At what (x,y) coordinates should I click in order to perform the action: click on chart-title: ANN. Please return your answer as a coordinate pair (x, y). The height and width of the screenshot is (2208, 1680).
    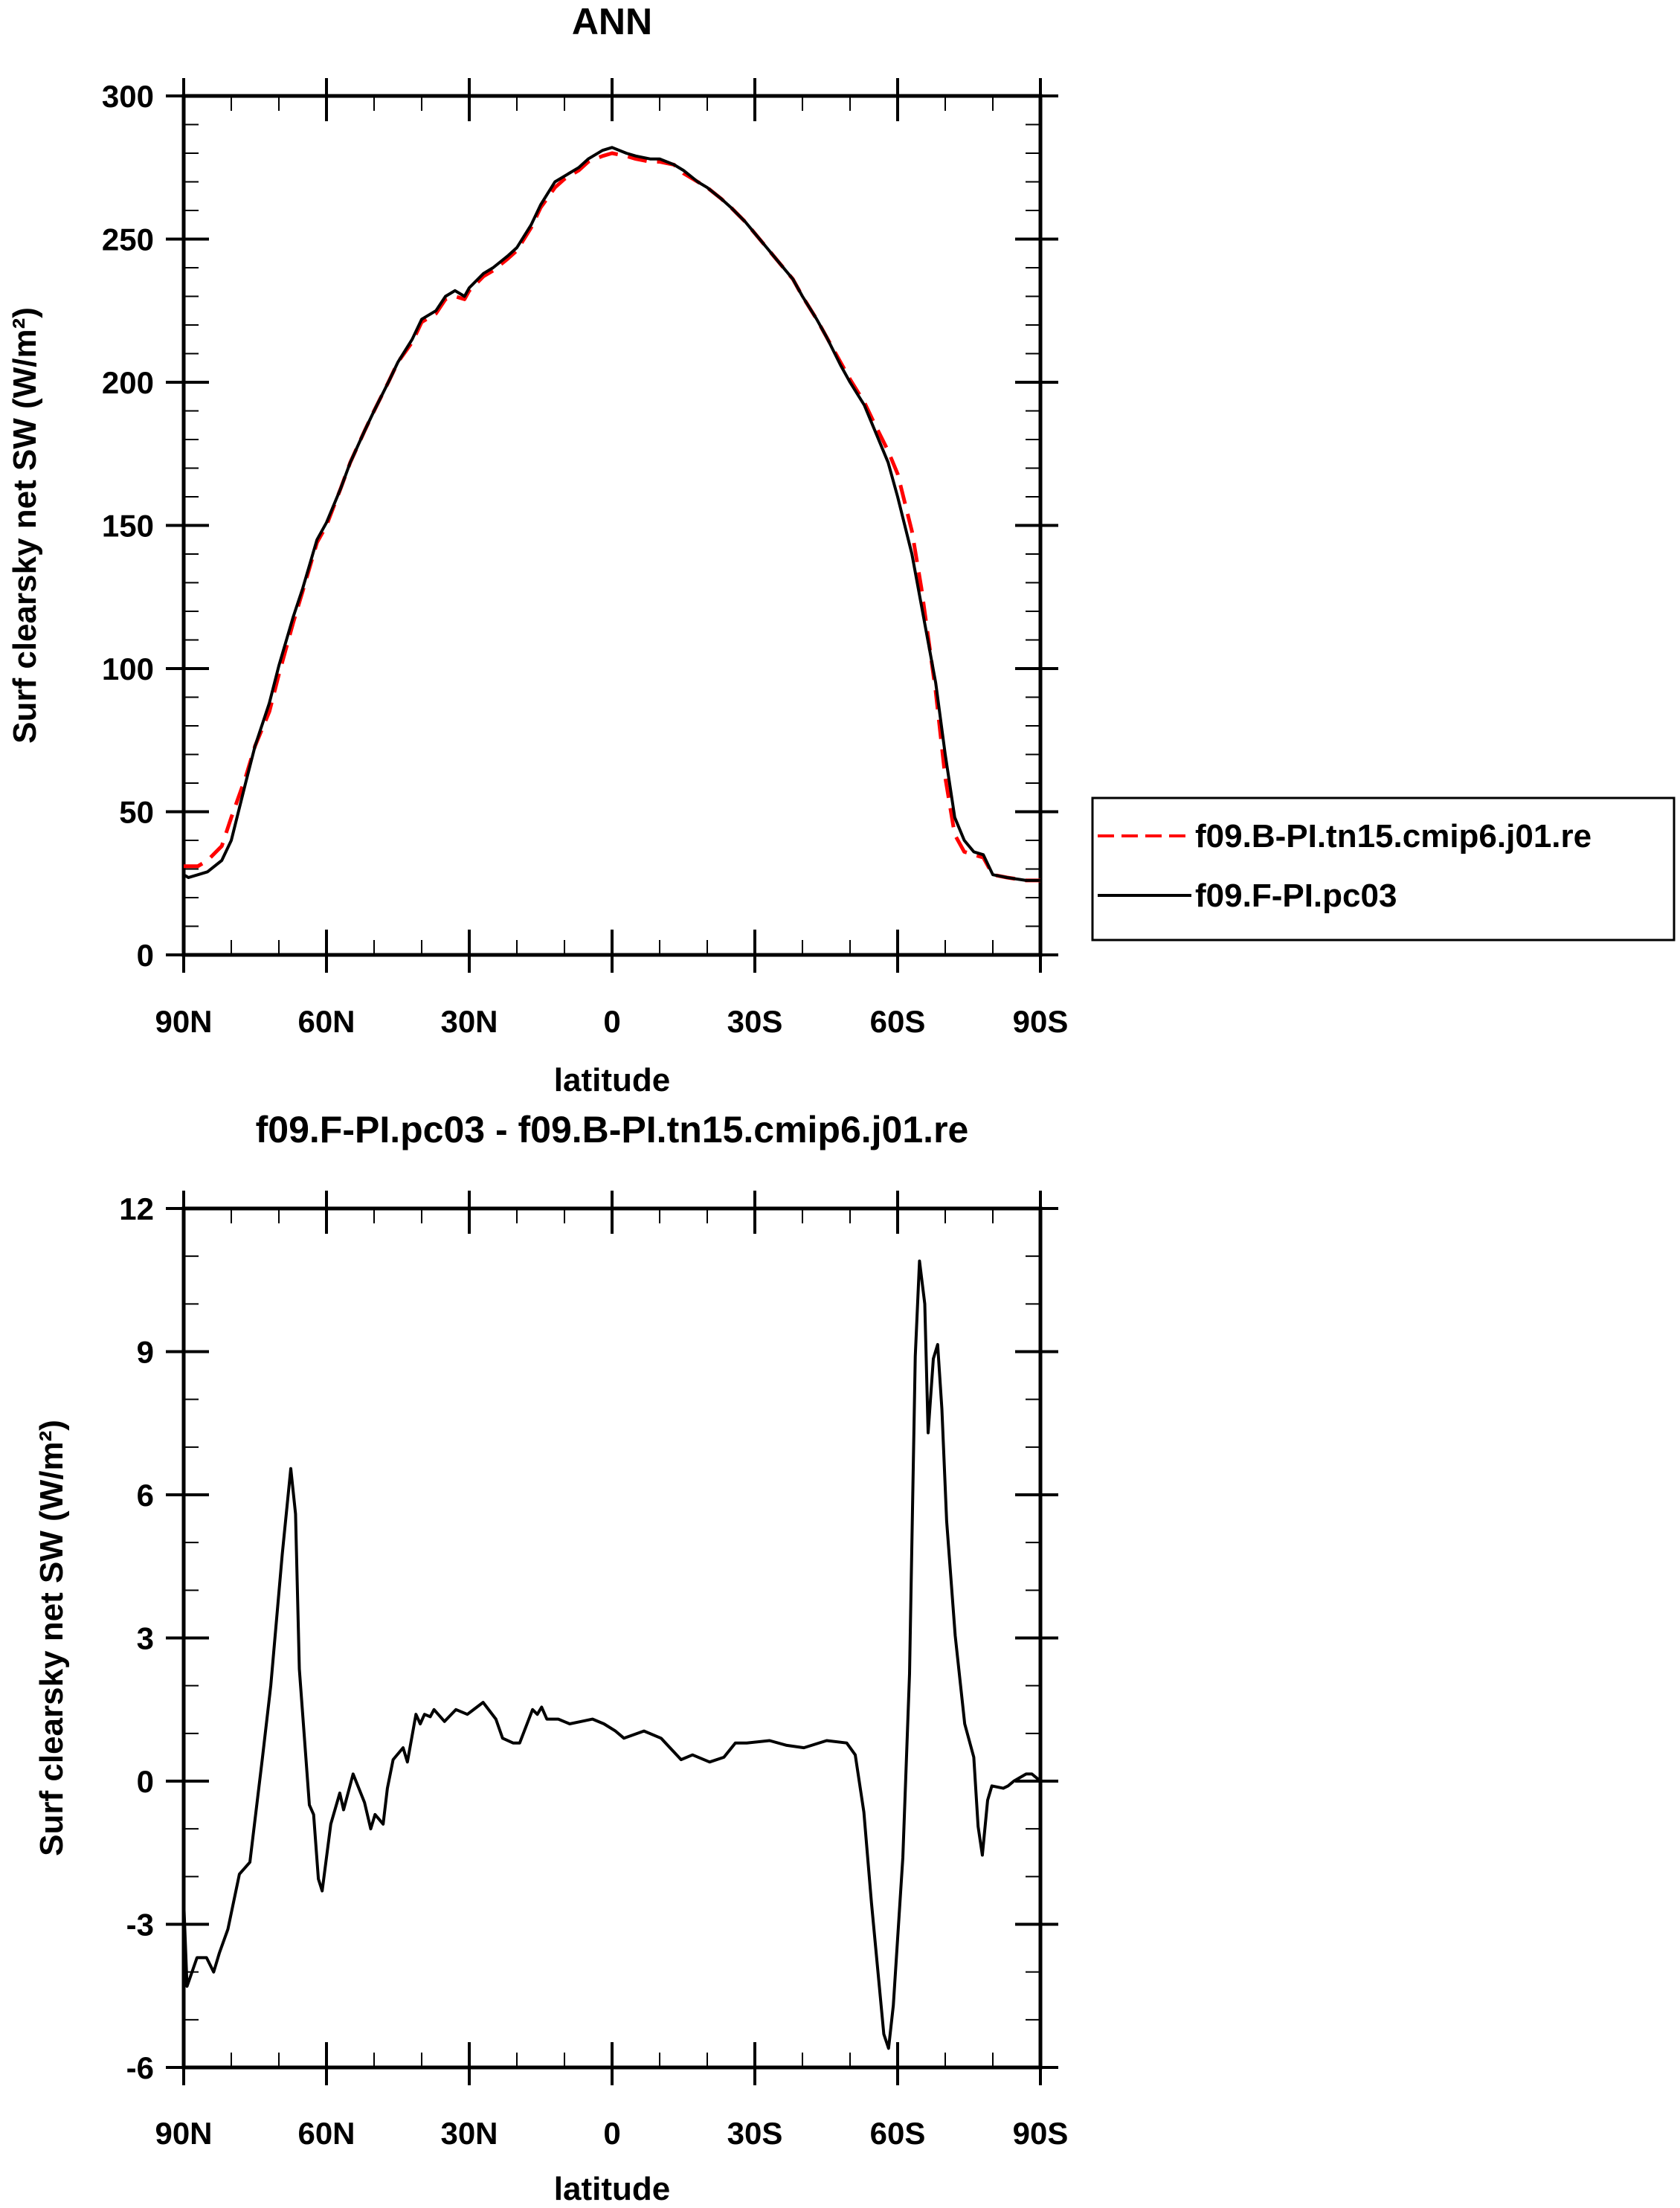
    Looking at the image, I should click on (612, 21).